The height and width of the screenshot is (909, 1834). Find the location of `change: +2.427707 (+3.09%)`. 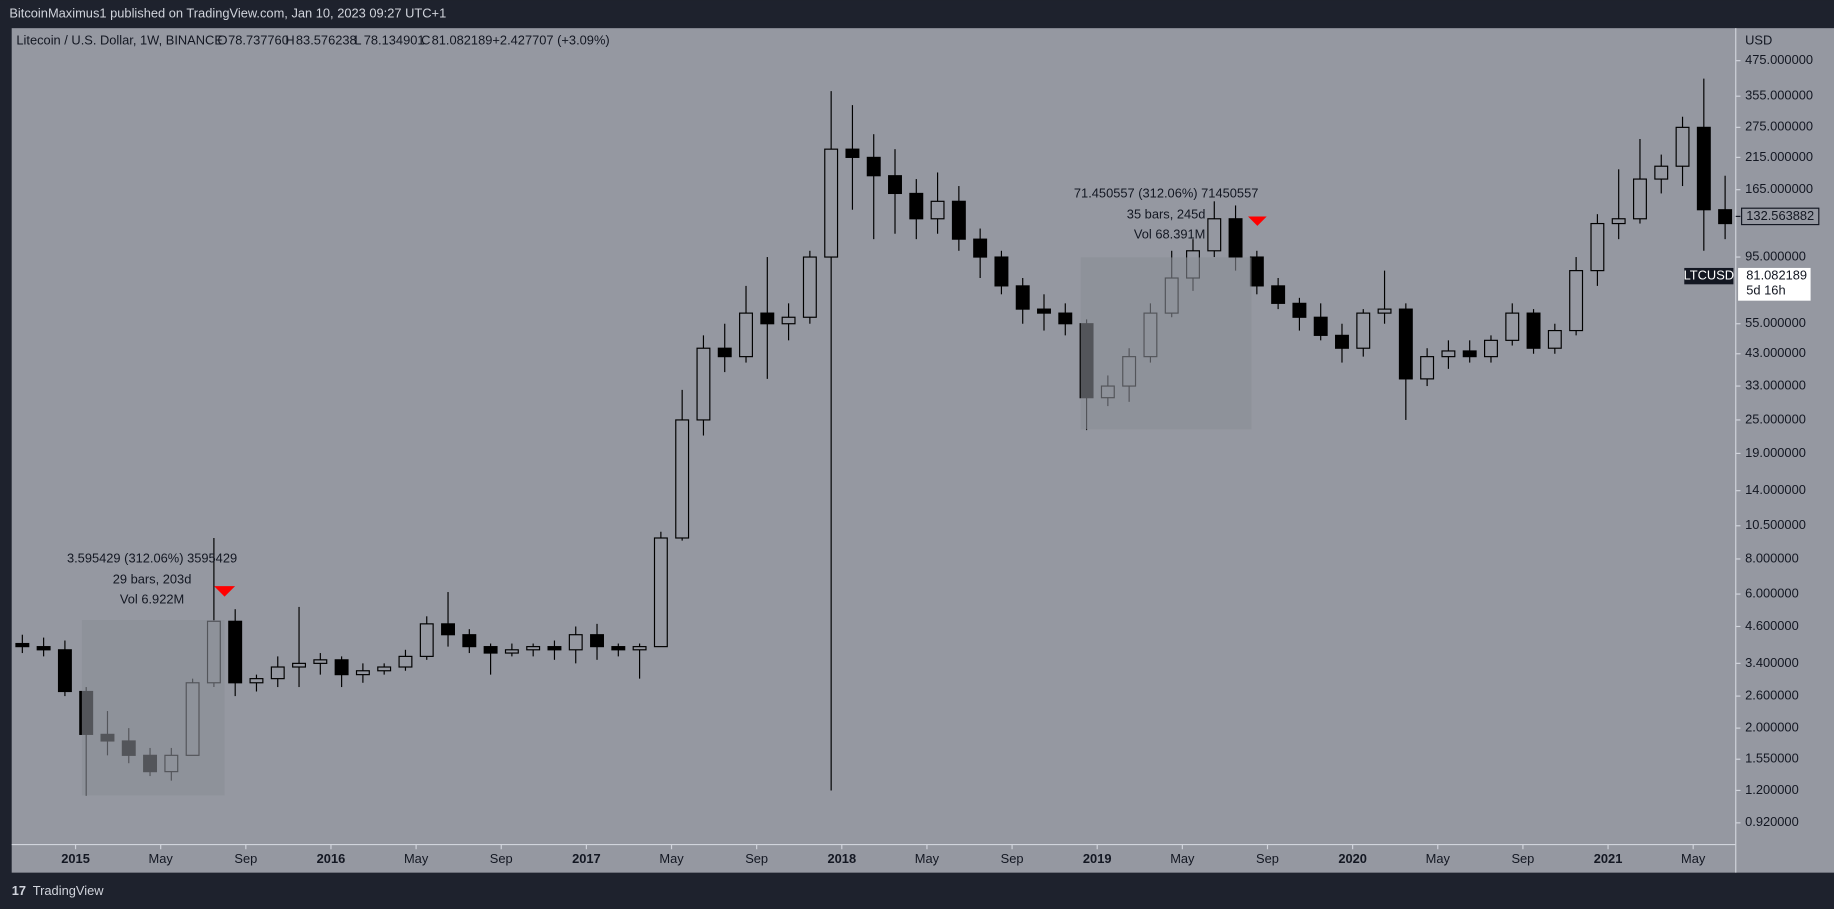

change: +2.427707 (+3.09%) is located at coordinates (550, 39).